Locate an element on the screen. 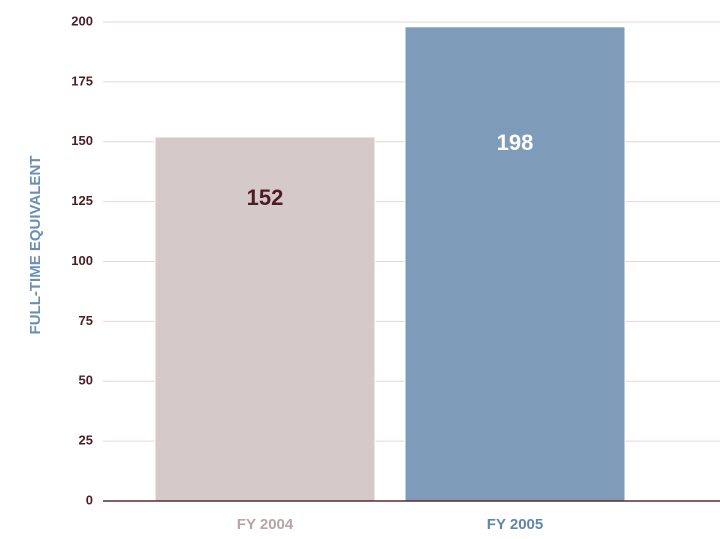 The image size is (720, 539). y-tick-label: 75 is located at coordinates (86, 320).